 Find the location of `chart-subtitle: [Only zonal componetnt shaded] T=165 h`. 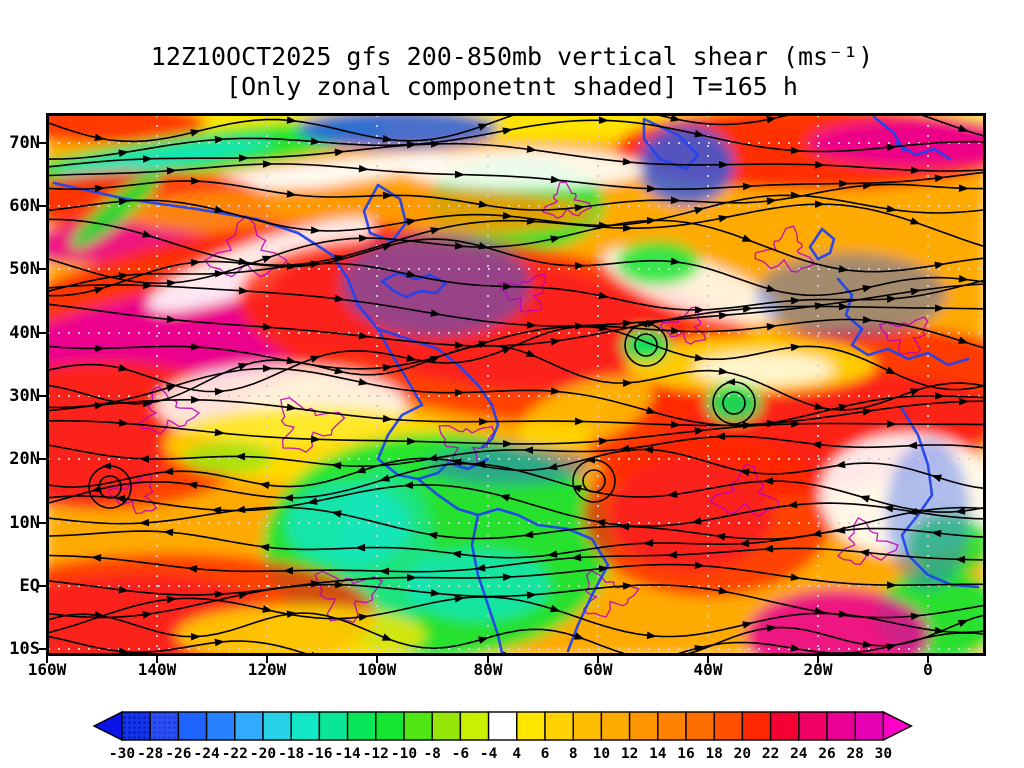

chart-subtitle: [Only zonal componetnt shaded] T=165 h is located at coordinates (512, 86).